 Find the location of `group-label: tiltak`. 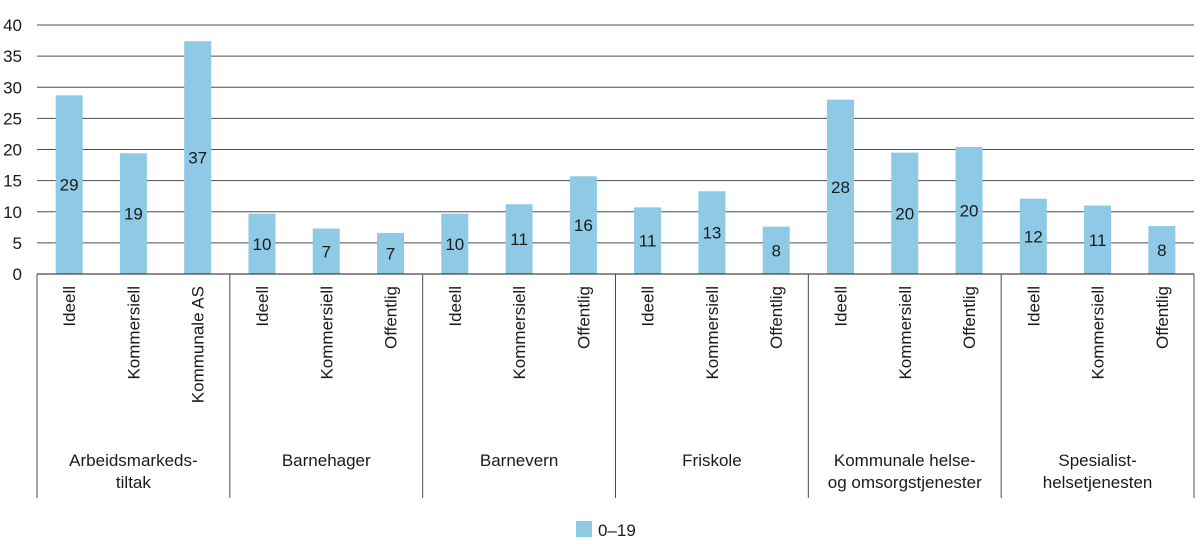

group-label: tiltak is located at coordinates (133, 482).